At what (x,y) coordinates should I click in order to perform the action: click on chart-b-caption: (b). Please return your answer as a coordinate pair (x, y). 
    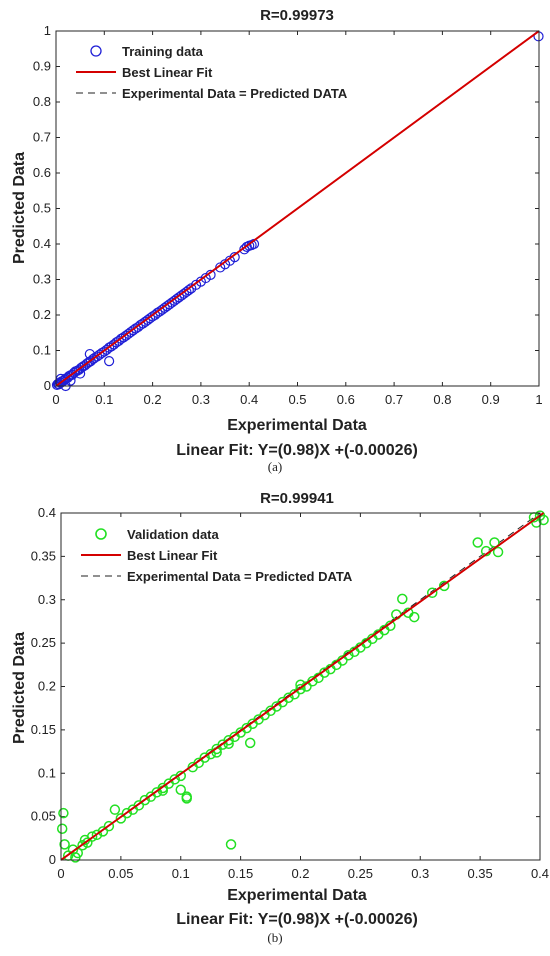
    Looking at the image, I should click on (274, 937).